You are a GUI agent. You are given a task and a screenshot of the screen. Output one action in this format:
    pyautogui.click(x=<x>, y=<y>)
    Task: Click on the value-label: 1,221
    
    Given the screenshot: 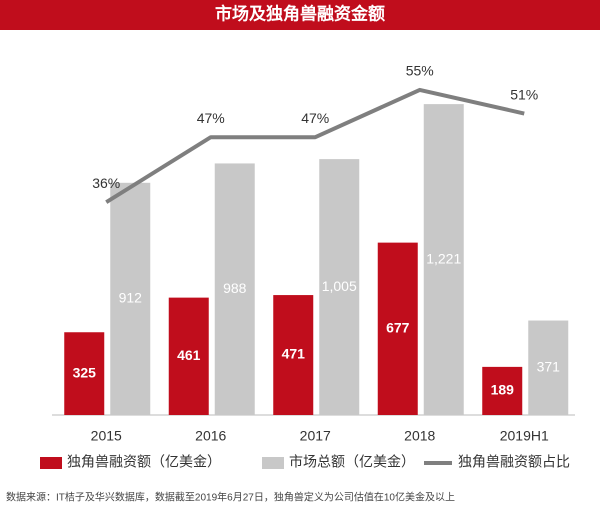 What is the action you would take?
    pyautogui.click(x=443, y=258)
    